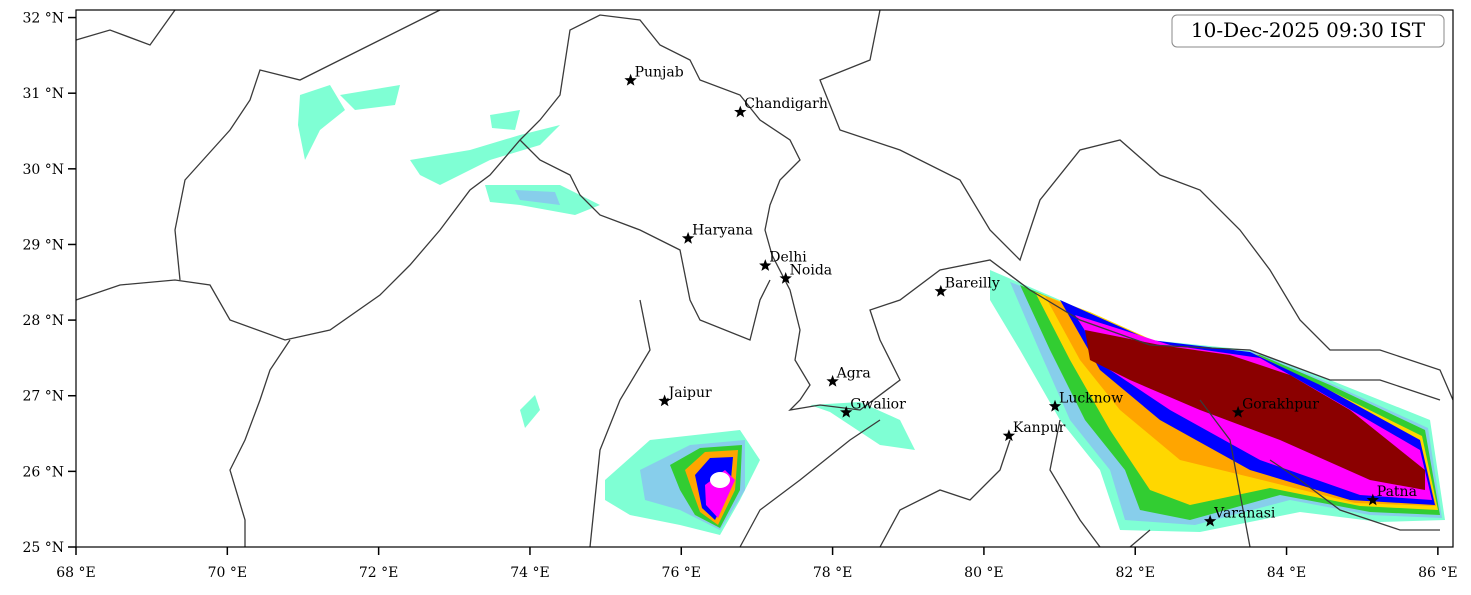  I want to click on y-tick-label: 28 °N, so click(43, 321).